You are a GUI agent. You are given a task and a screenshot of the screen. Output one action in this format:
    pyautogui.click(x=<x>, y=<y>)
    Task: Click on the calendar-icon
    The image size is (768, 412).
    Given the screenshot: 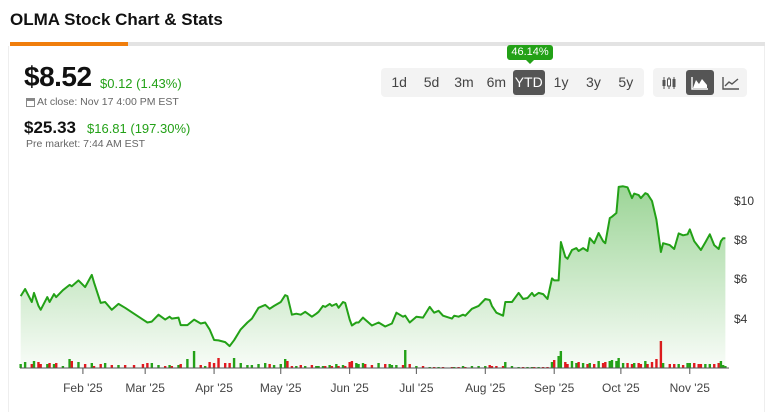 What is the action you would take?
    pyautogui.click(x=30, y=102)
    